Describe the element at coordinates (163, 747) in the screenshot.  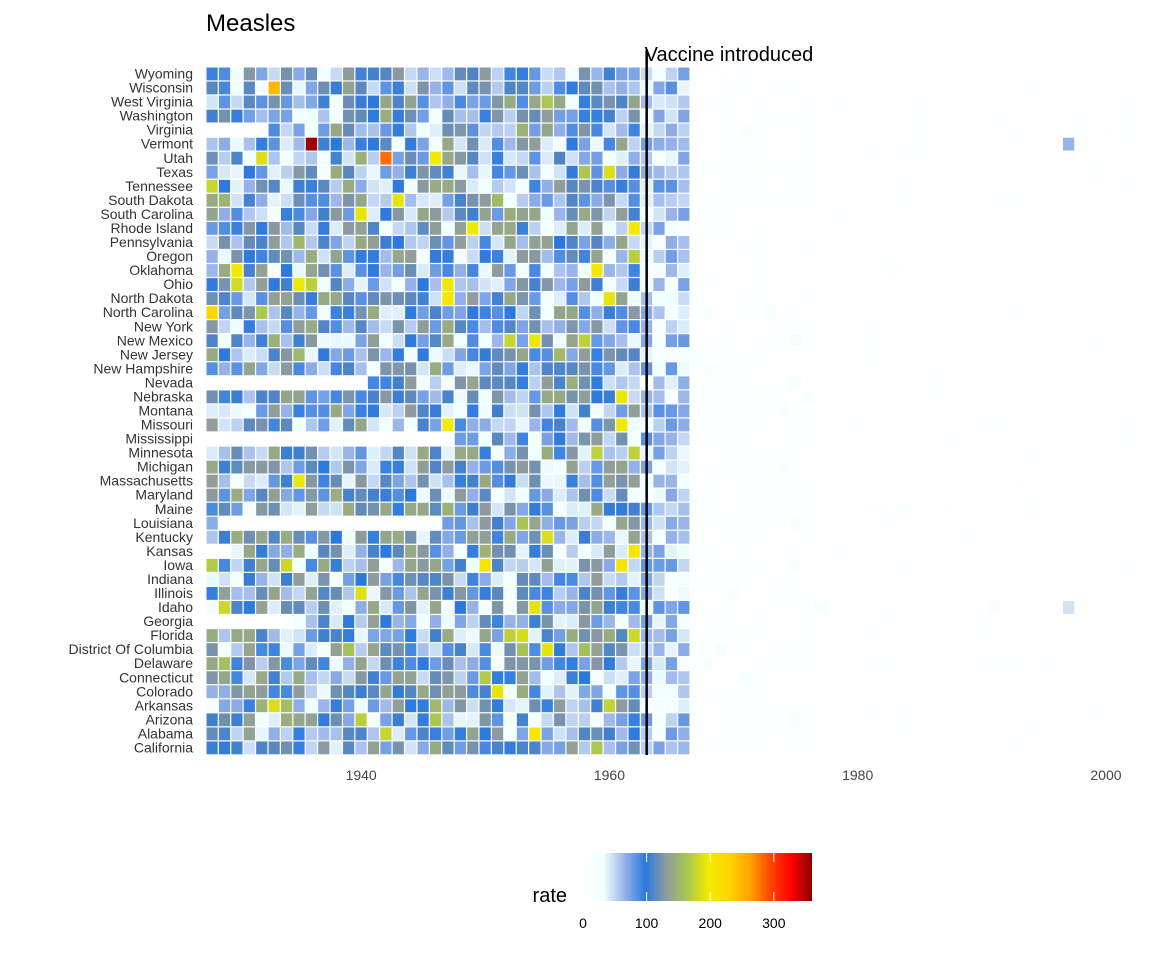
I see `y-tick-label: California` at that location.